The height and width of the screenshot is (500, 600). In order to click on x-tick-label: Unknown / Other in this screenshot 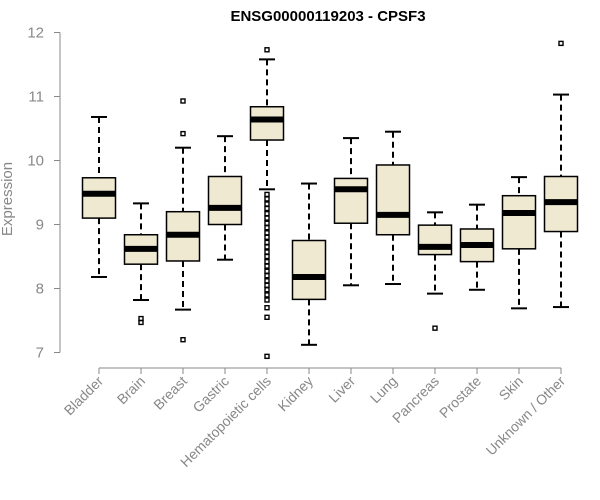, I will do `click(526, 416)`.